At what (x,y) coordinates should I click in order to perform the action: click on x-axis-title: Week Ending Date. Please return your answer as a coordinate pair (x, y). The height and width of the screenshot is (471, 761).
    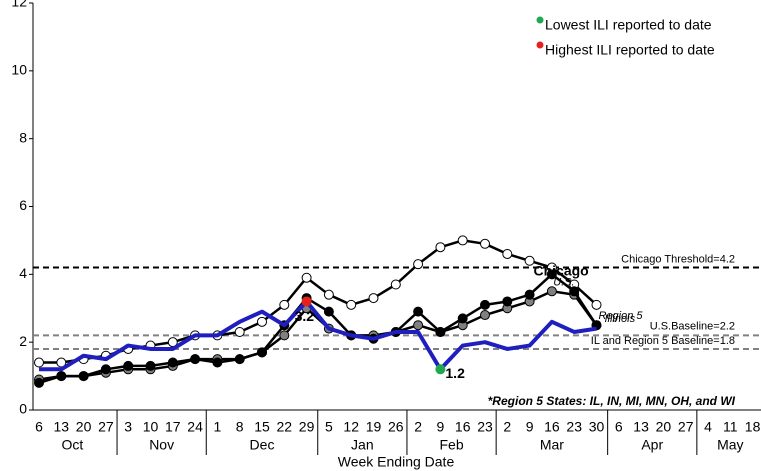
    Looking at the image, I should click on (396, 462).